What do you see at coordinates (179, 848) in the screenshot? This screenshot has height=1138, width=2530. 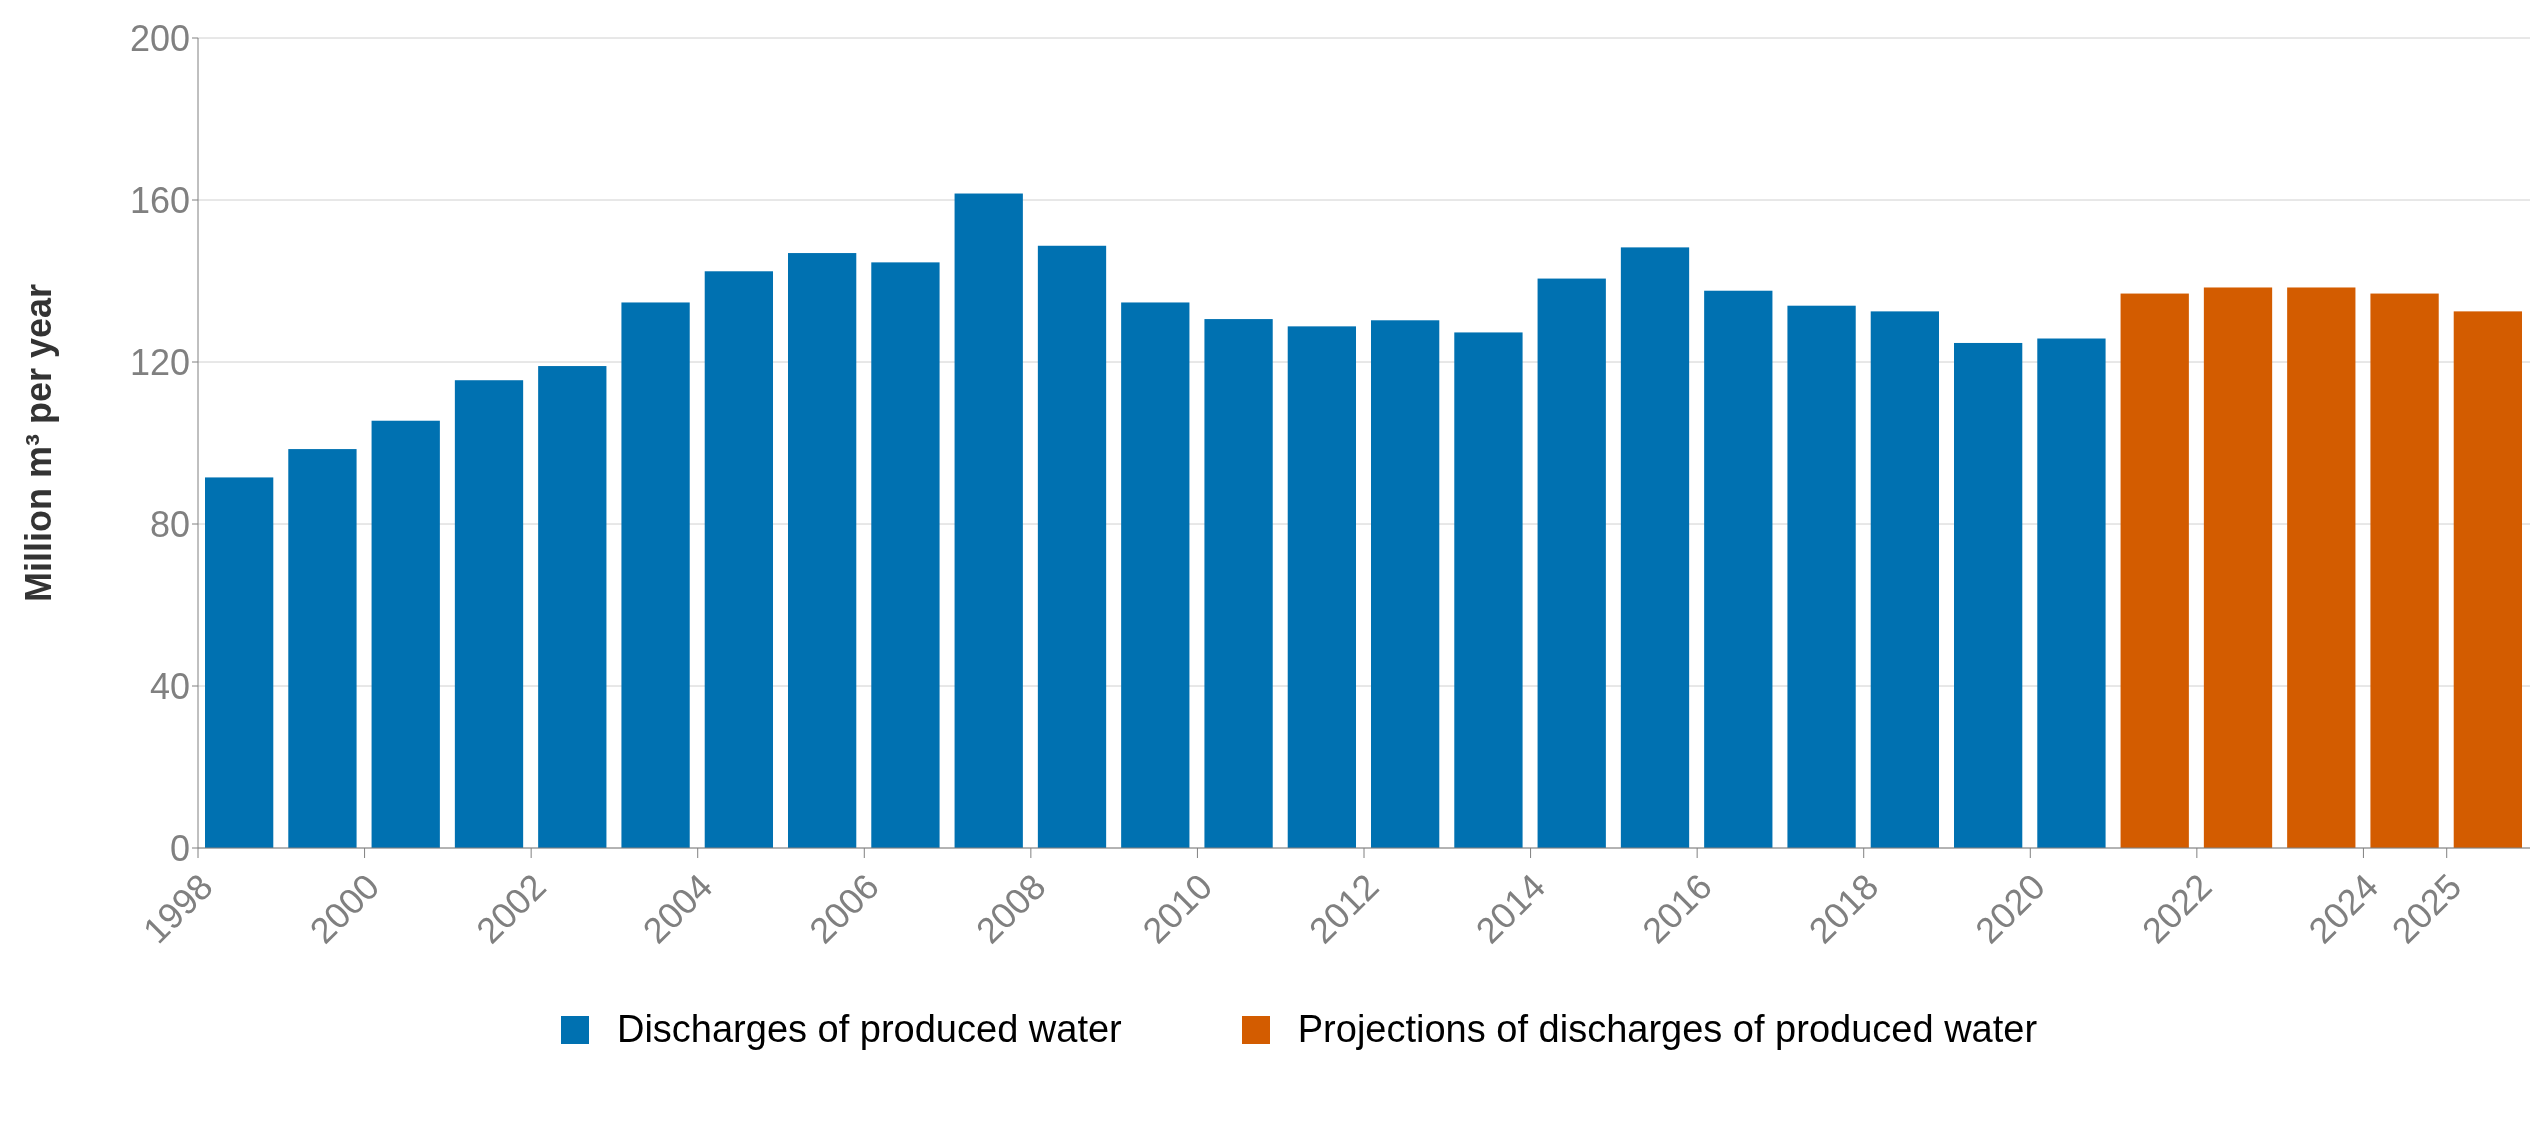 I see `y-tick-label: 0` at bounding box center [179, 848].